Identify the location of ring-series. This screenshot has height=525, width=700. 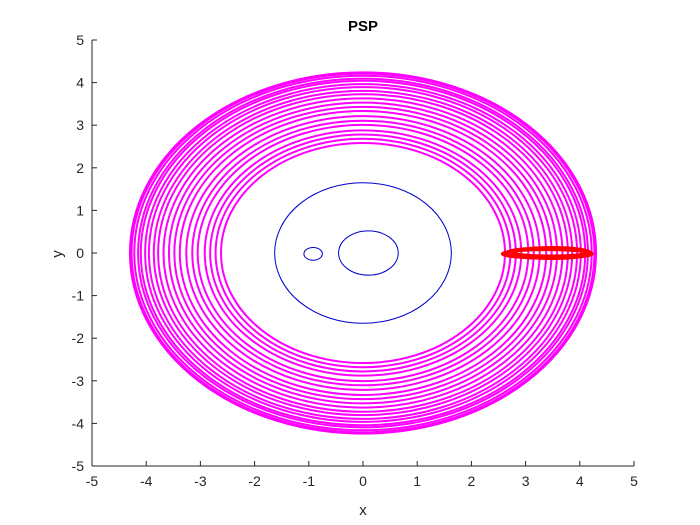
(547, 253).